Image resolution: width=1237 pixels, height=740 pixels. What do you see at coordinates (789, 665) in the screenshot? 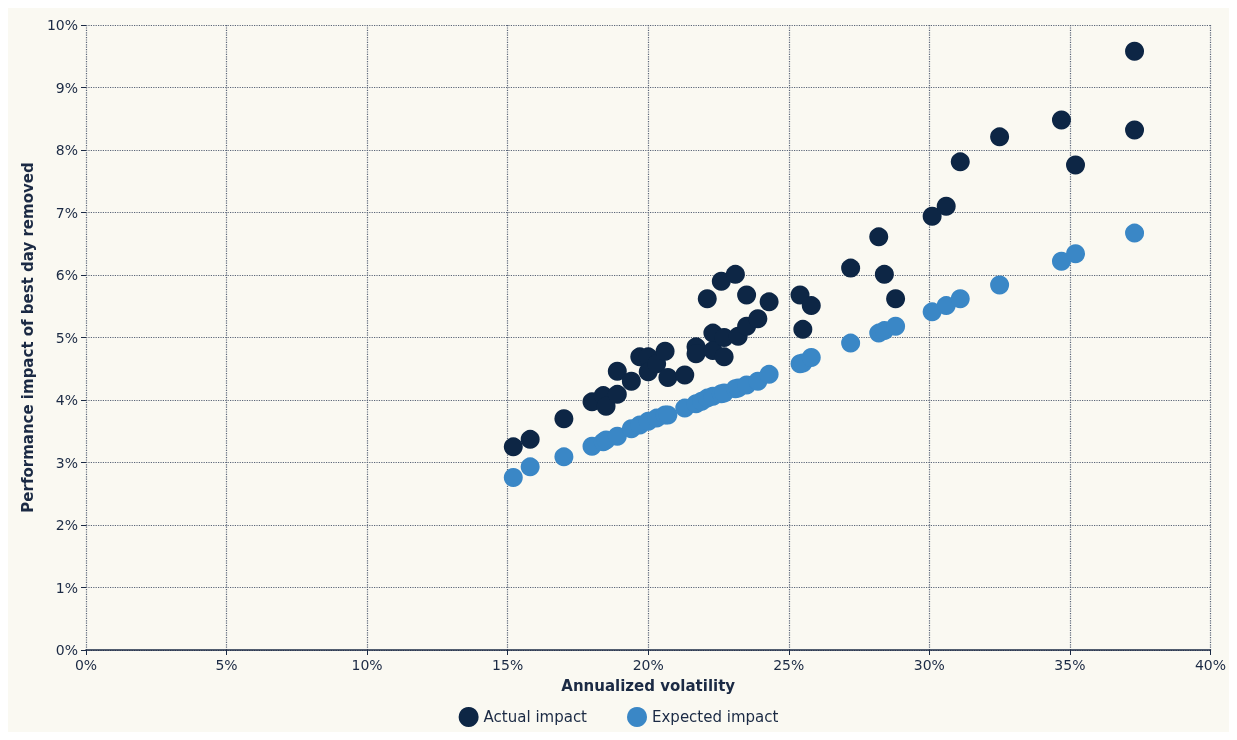
I see `x-tick-label: 25%` at bounding box center [789, 665].